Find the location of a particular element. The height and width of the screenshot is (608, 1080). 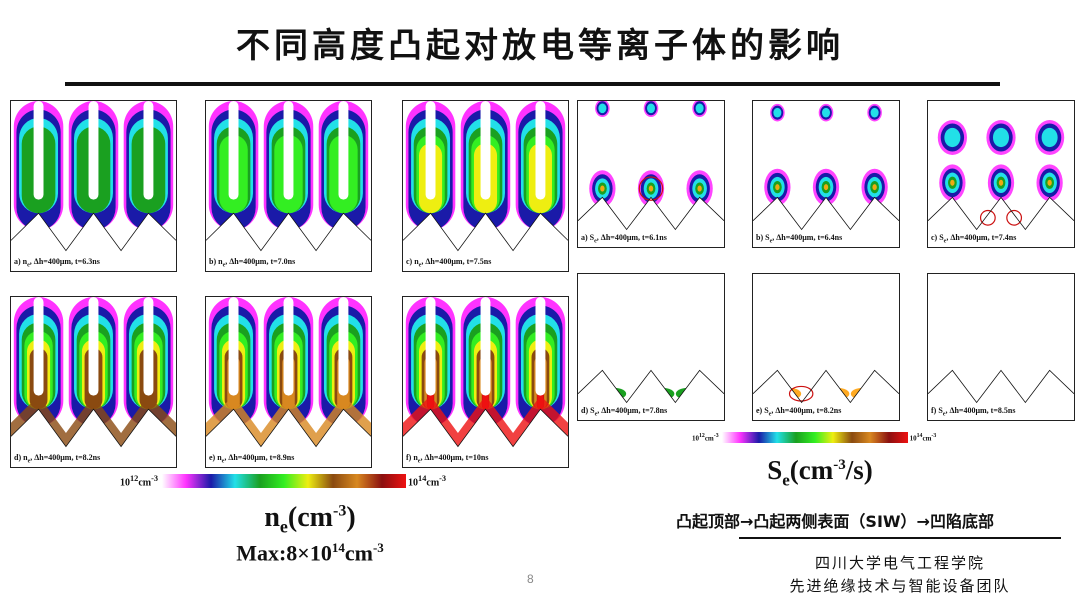

panel-caption: c) ne, Δh=400μm, t=7.5ns is located at coordinates (448, 263).